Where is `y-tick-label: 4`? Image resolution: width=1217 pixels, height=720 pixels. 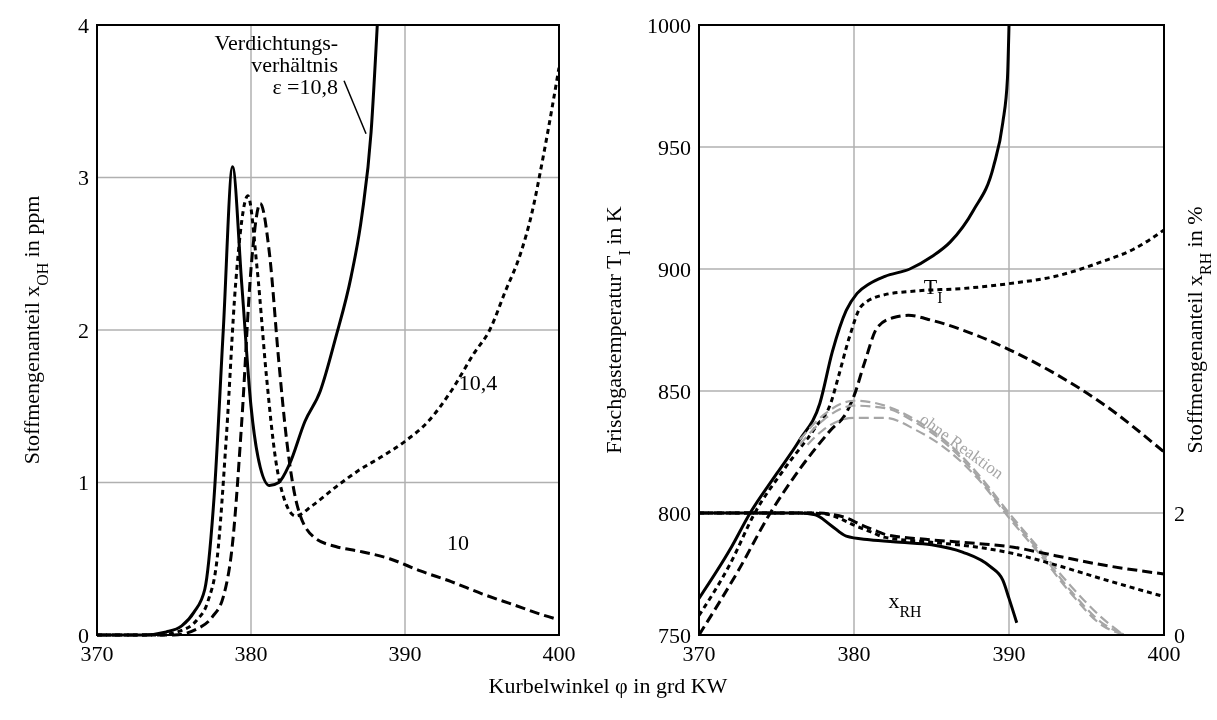 y-tick-label: 4 is located at coordinates (83, 25).